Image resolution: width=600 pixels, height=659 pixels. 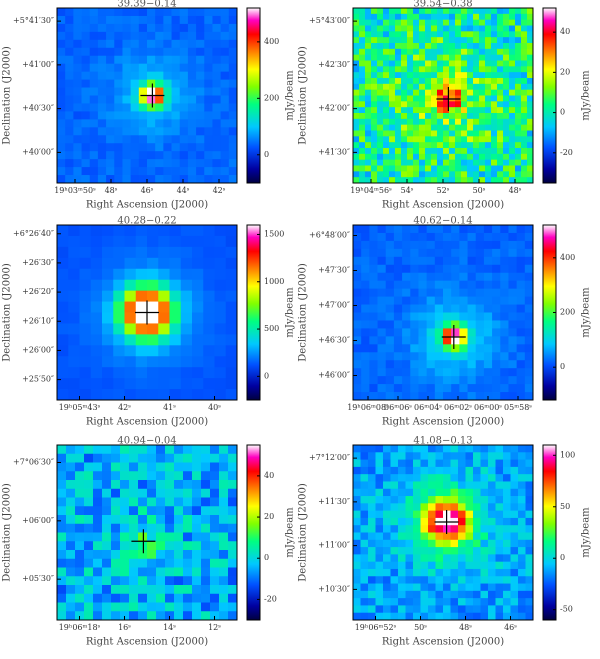 What do you see at coordinates (334, 588) in the screenshot?
I see `y-tick-label: +10′30″` at bounding box center [334, 588].